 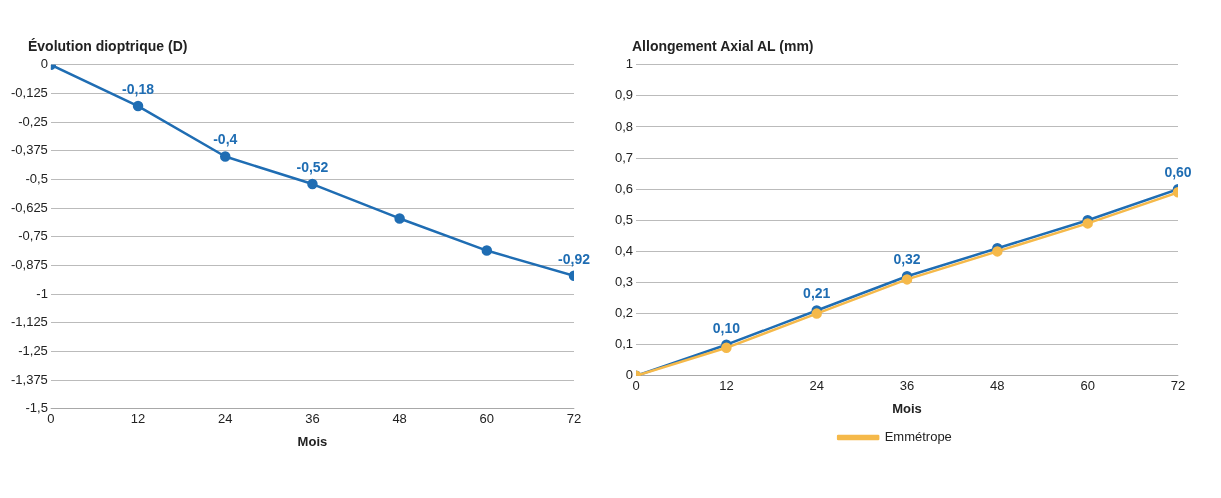 What do you see at coordinates (629, 64) in the screenshot?
I see `y-tick-label: 1` at bounding box center [629, 64].